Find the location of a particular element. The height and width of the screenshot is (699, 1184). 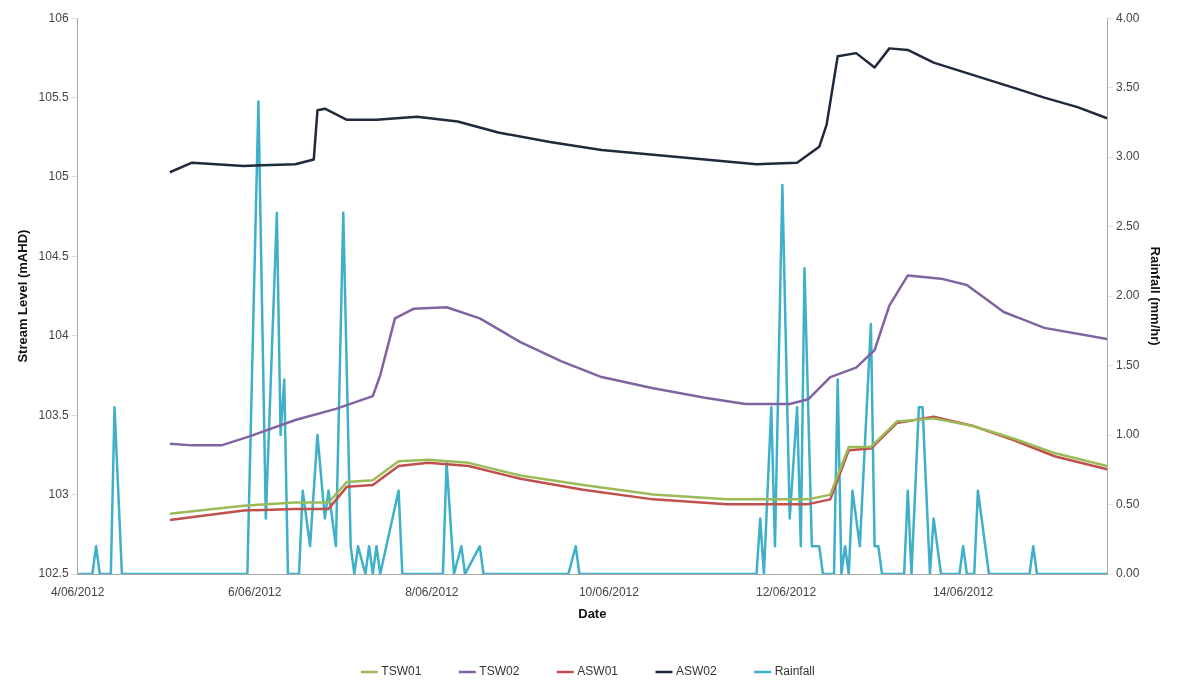

x-tick-label: 10/06/2012 is located at coordinates (609, 591).